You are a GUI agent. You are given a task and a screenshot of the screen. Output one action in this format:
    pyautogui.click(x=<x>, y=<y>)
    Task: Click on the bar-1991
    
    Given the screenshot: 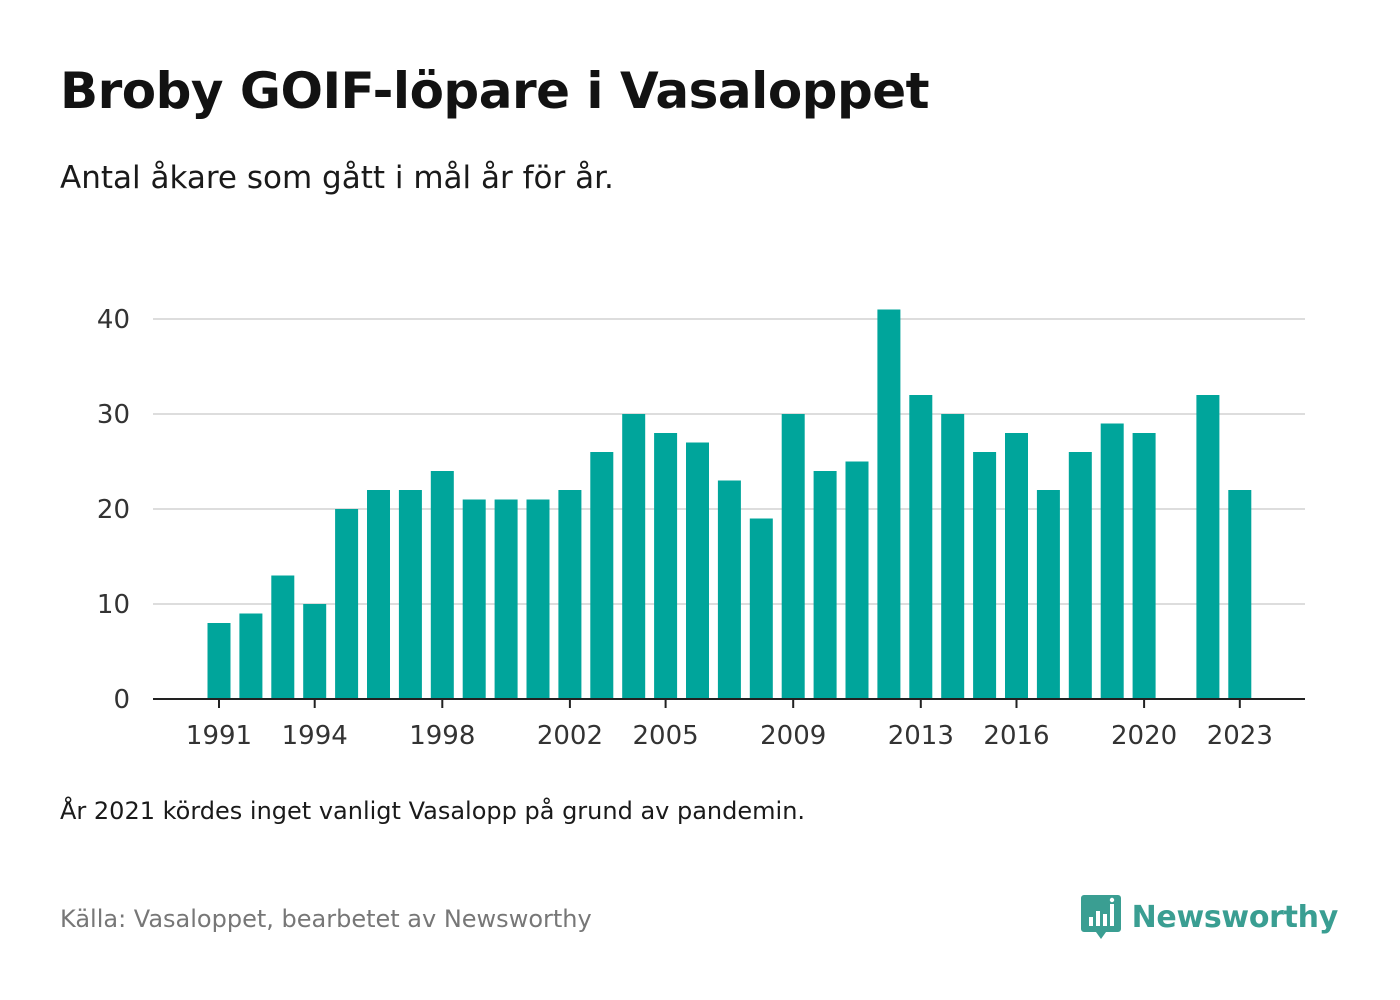 What is the action you would take?
    pyautogui.click(x=219, y=661)
    